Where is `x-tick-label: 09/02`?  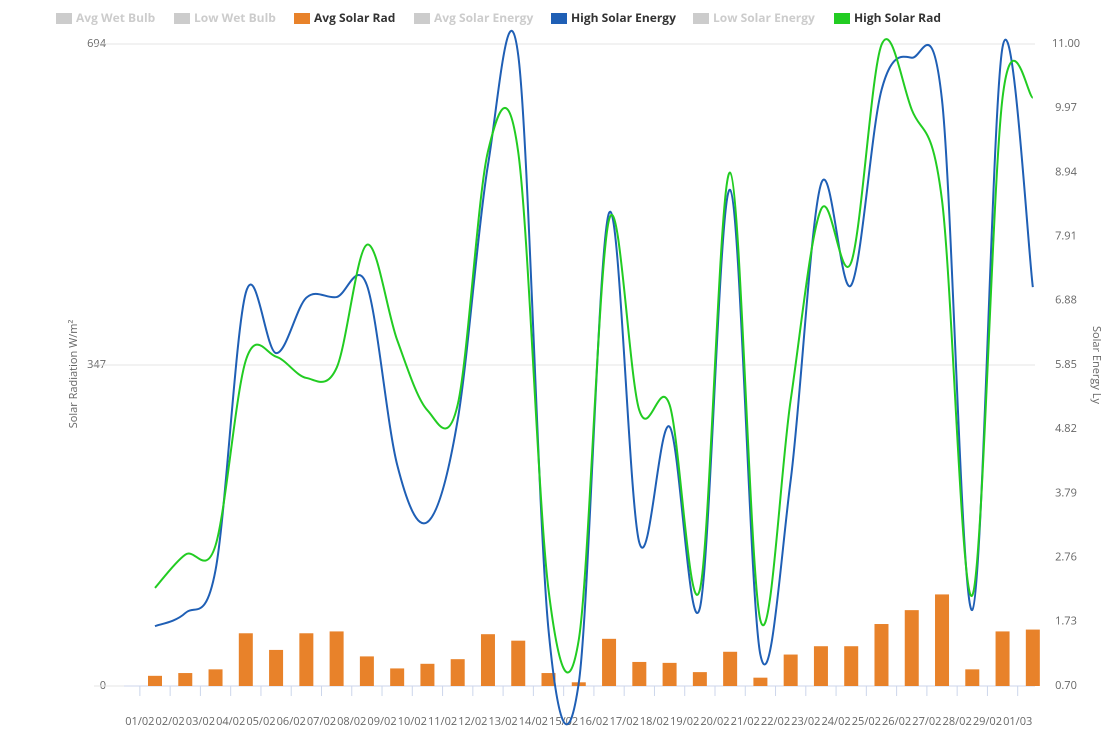 x-tick-label: 09/02 is located at coordinates (381, 721).